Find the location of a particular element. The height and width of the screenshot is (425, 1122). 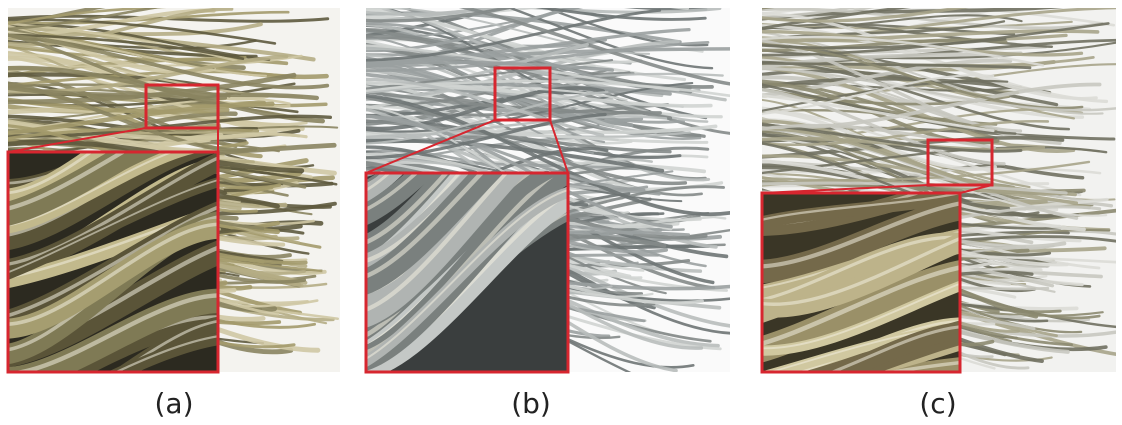

zoom-inset-b is located at coordinates (467, 272).